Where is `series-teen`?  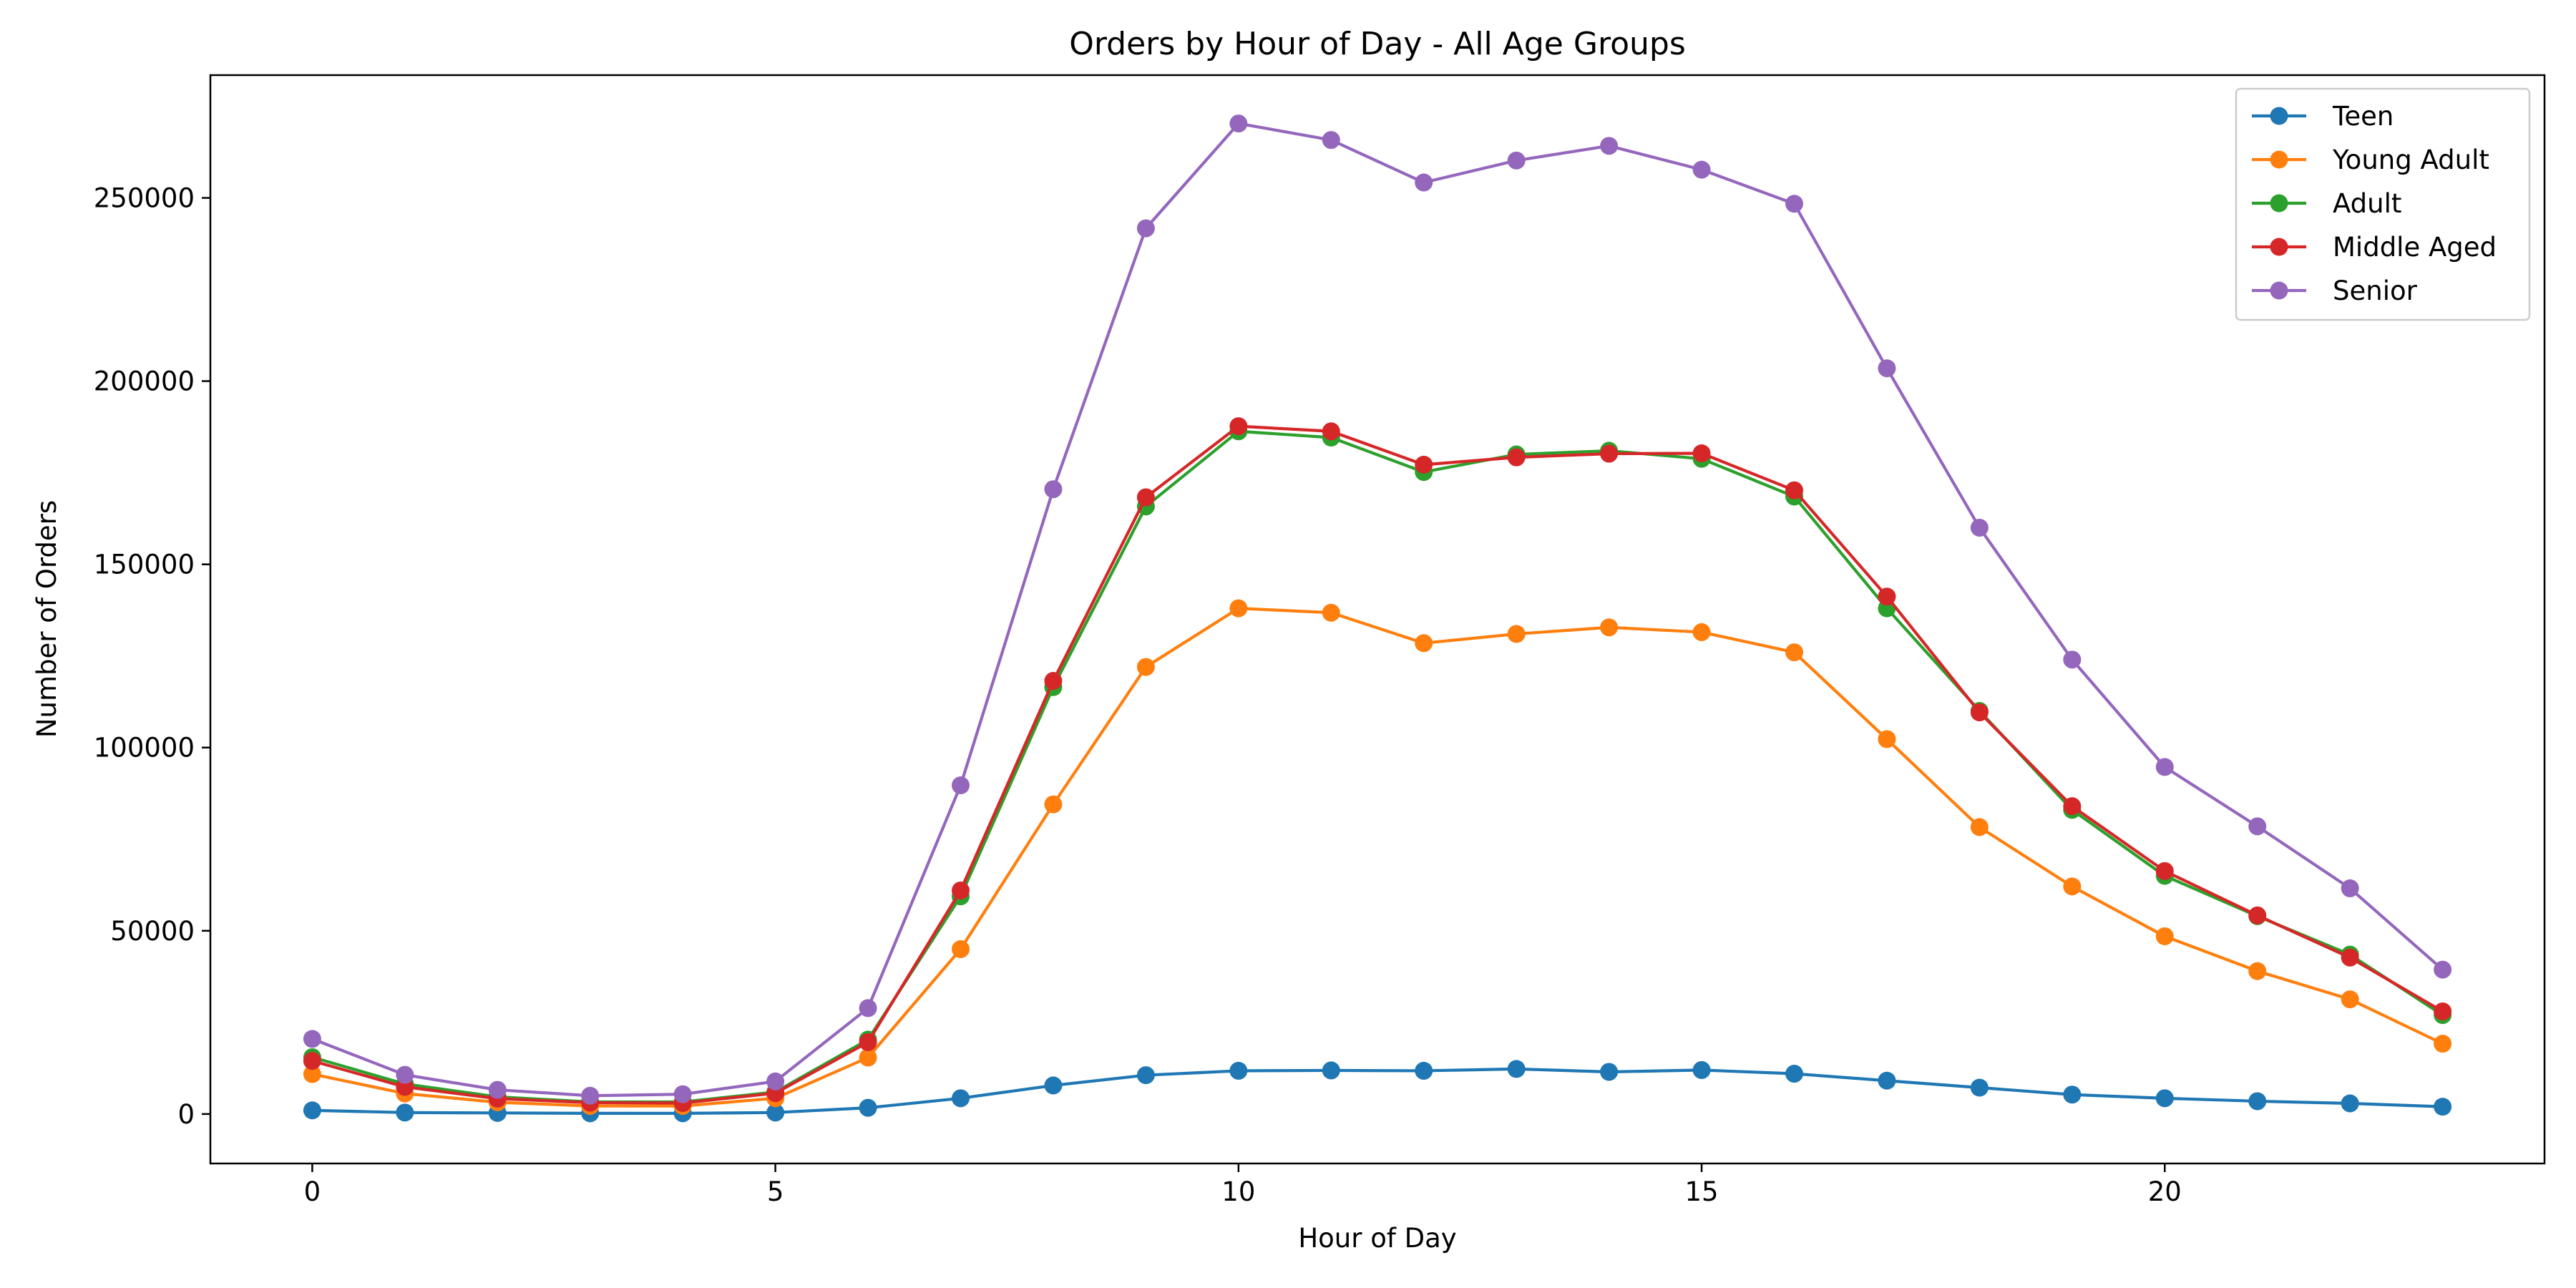 series-teen is located at coordinates (1377, 1091).